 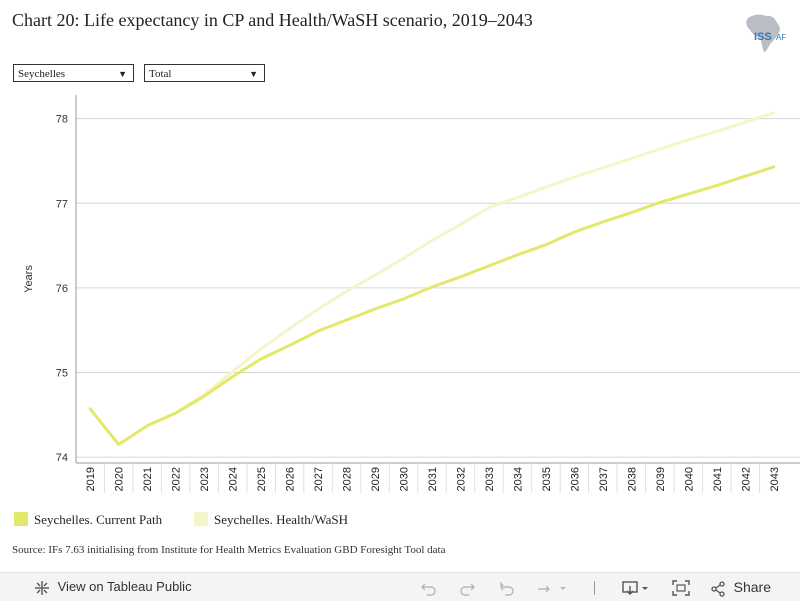 I want to click on redo-button, so click(x=467, y=587).